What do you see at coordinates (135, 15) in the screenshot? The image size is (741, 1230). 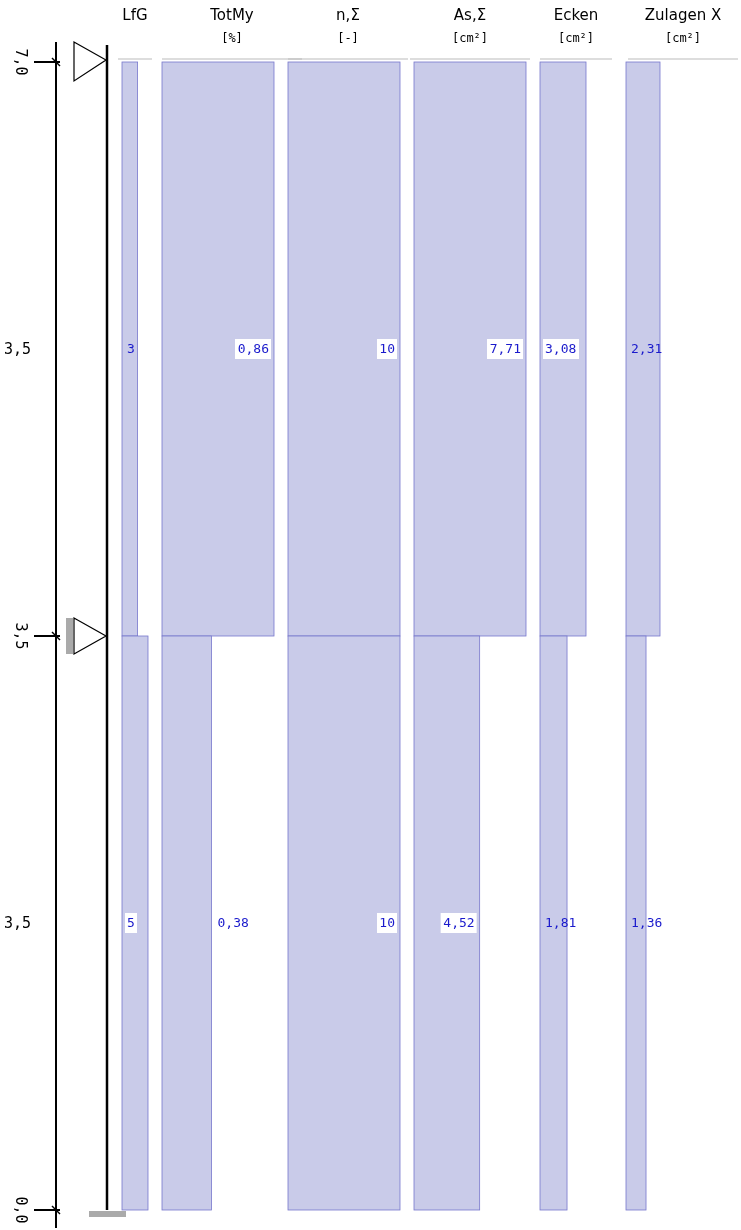 I see `chart-title: LfG` at bounding box center [135, 15].